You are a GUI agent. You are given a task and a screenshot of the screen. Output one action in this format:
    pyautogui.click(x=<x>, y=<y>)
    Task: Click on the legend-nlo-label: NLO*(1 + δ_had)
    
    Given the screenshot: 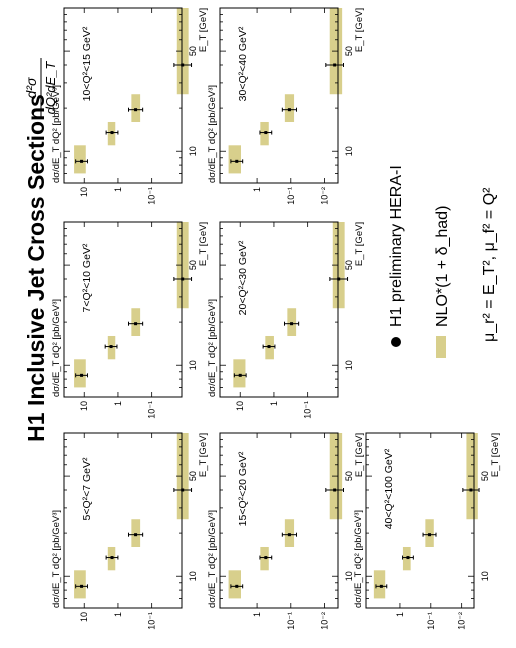 What is the action you would take?
    pyautogui.click(x=442, y=266)
    